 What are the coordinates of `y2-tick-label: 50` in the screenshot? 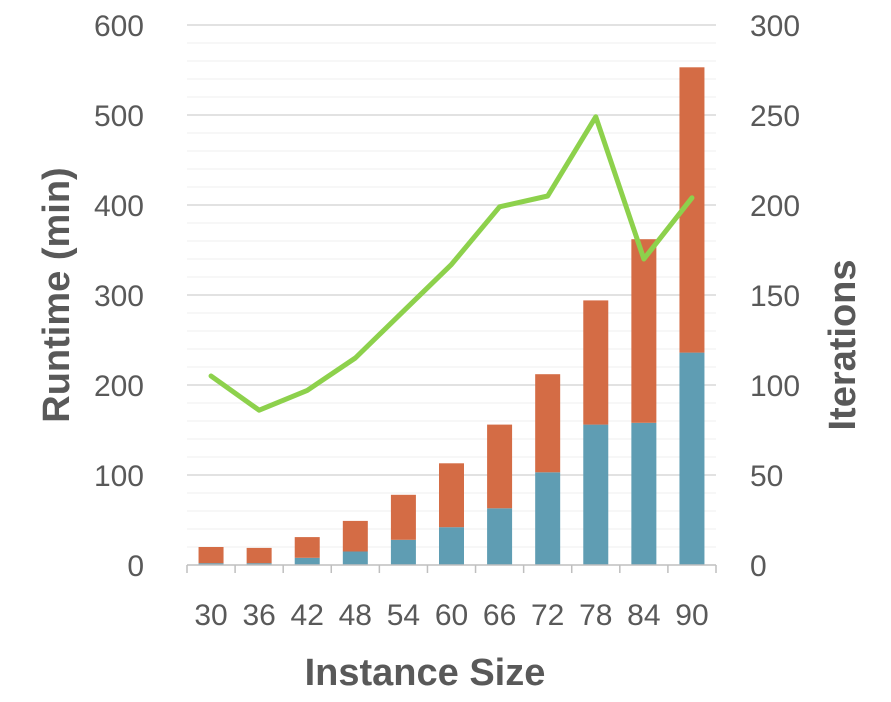 It's located at (766, 476).